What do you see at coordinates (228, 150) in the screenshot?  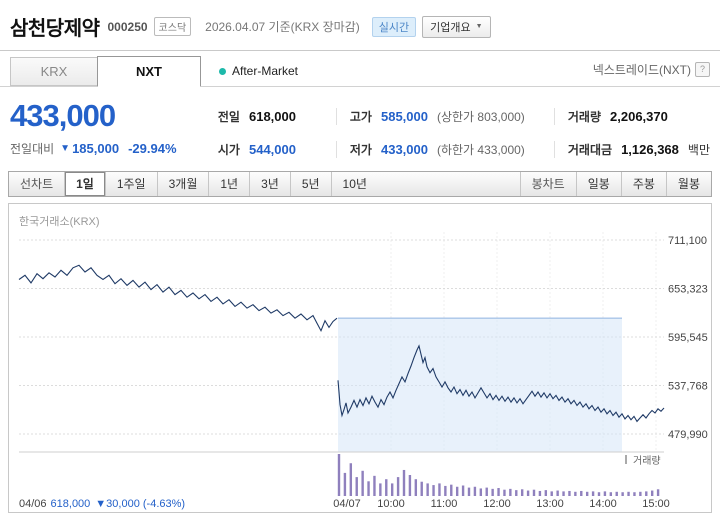 I see `open-label: 시가` at bounding box center [228, 150].